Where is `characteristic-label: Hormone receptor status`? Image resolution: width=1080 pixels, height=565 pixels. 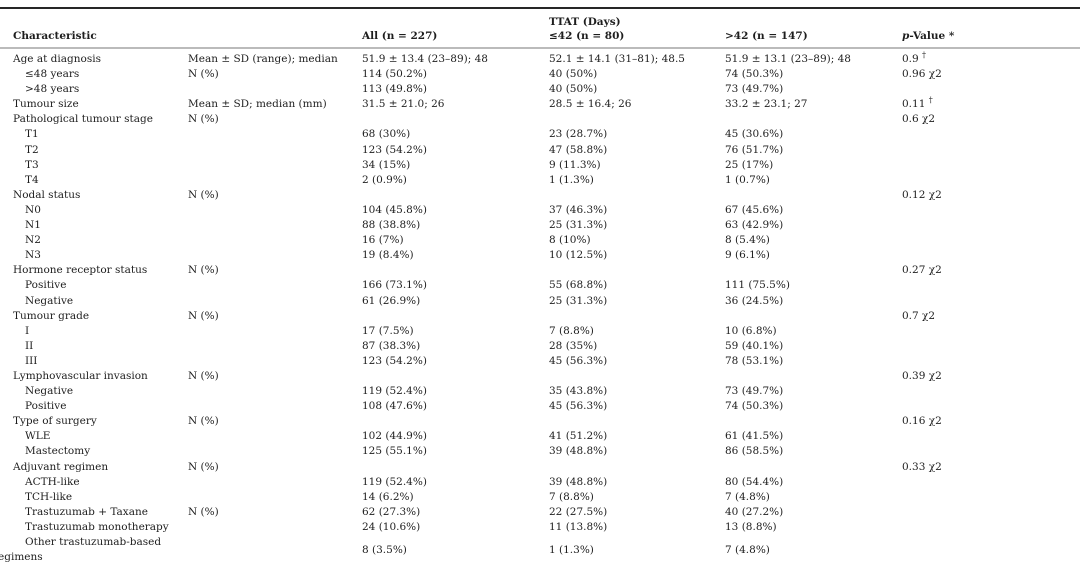
characteristic-label: Hormone receptor status is located at coordinates (80, 270).